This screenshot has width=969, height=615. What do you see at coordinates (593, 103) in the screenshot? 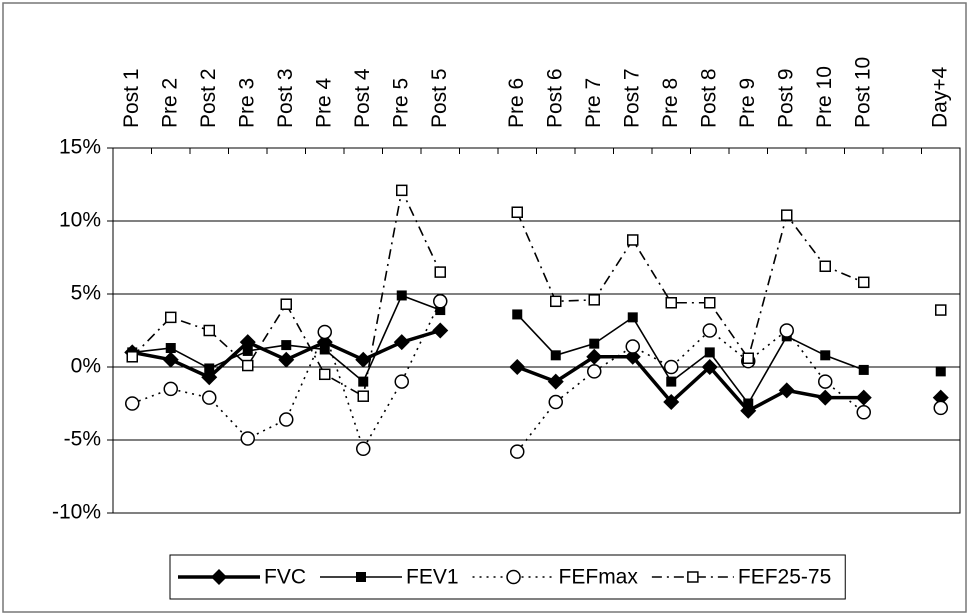
I see `x-tick-label: Pre 7` at bounding box center [593, 103].